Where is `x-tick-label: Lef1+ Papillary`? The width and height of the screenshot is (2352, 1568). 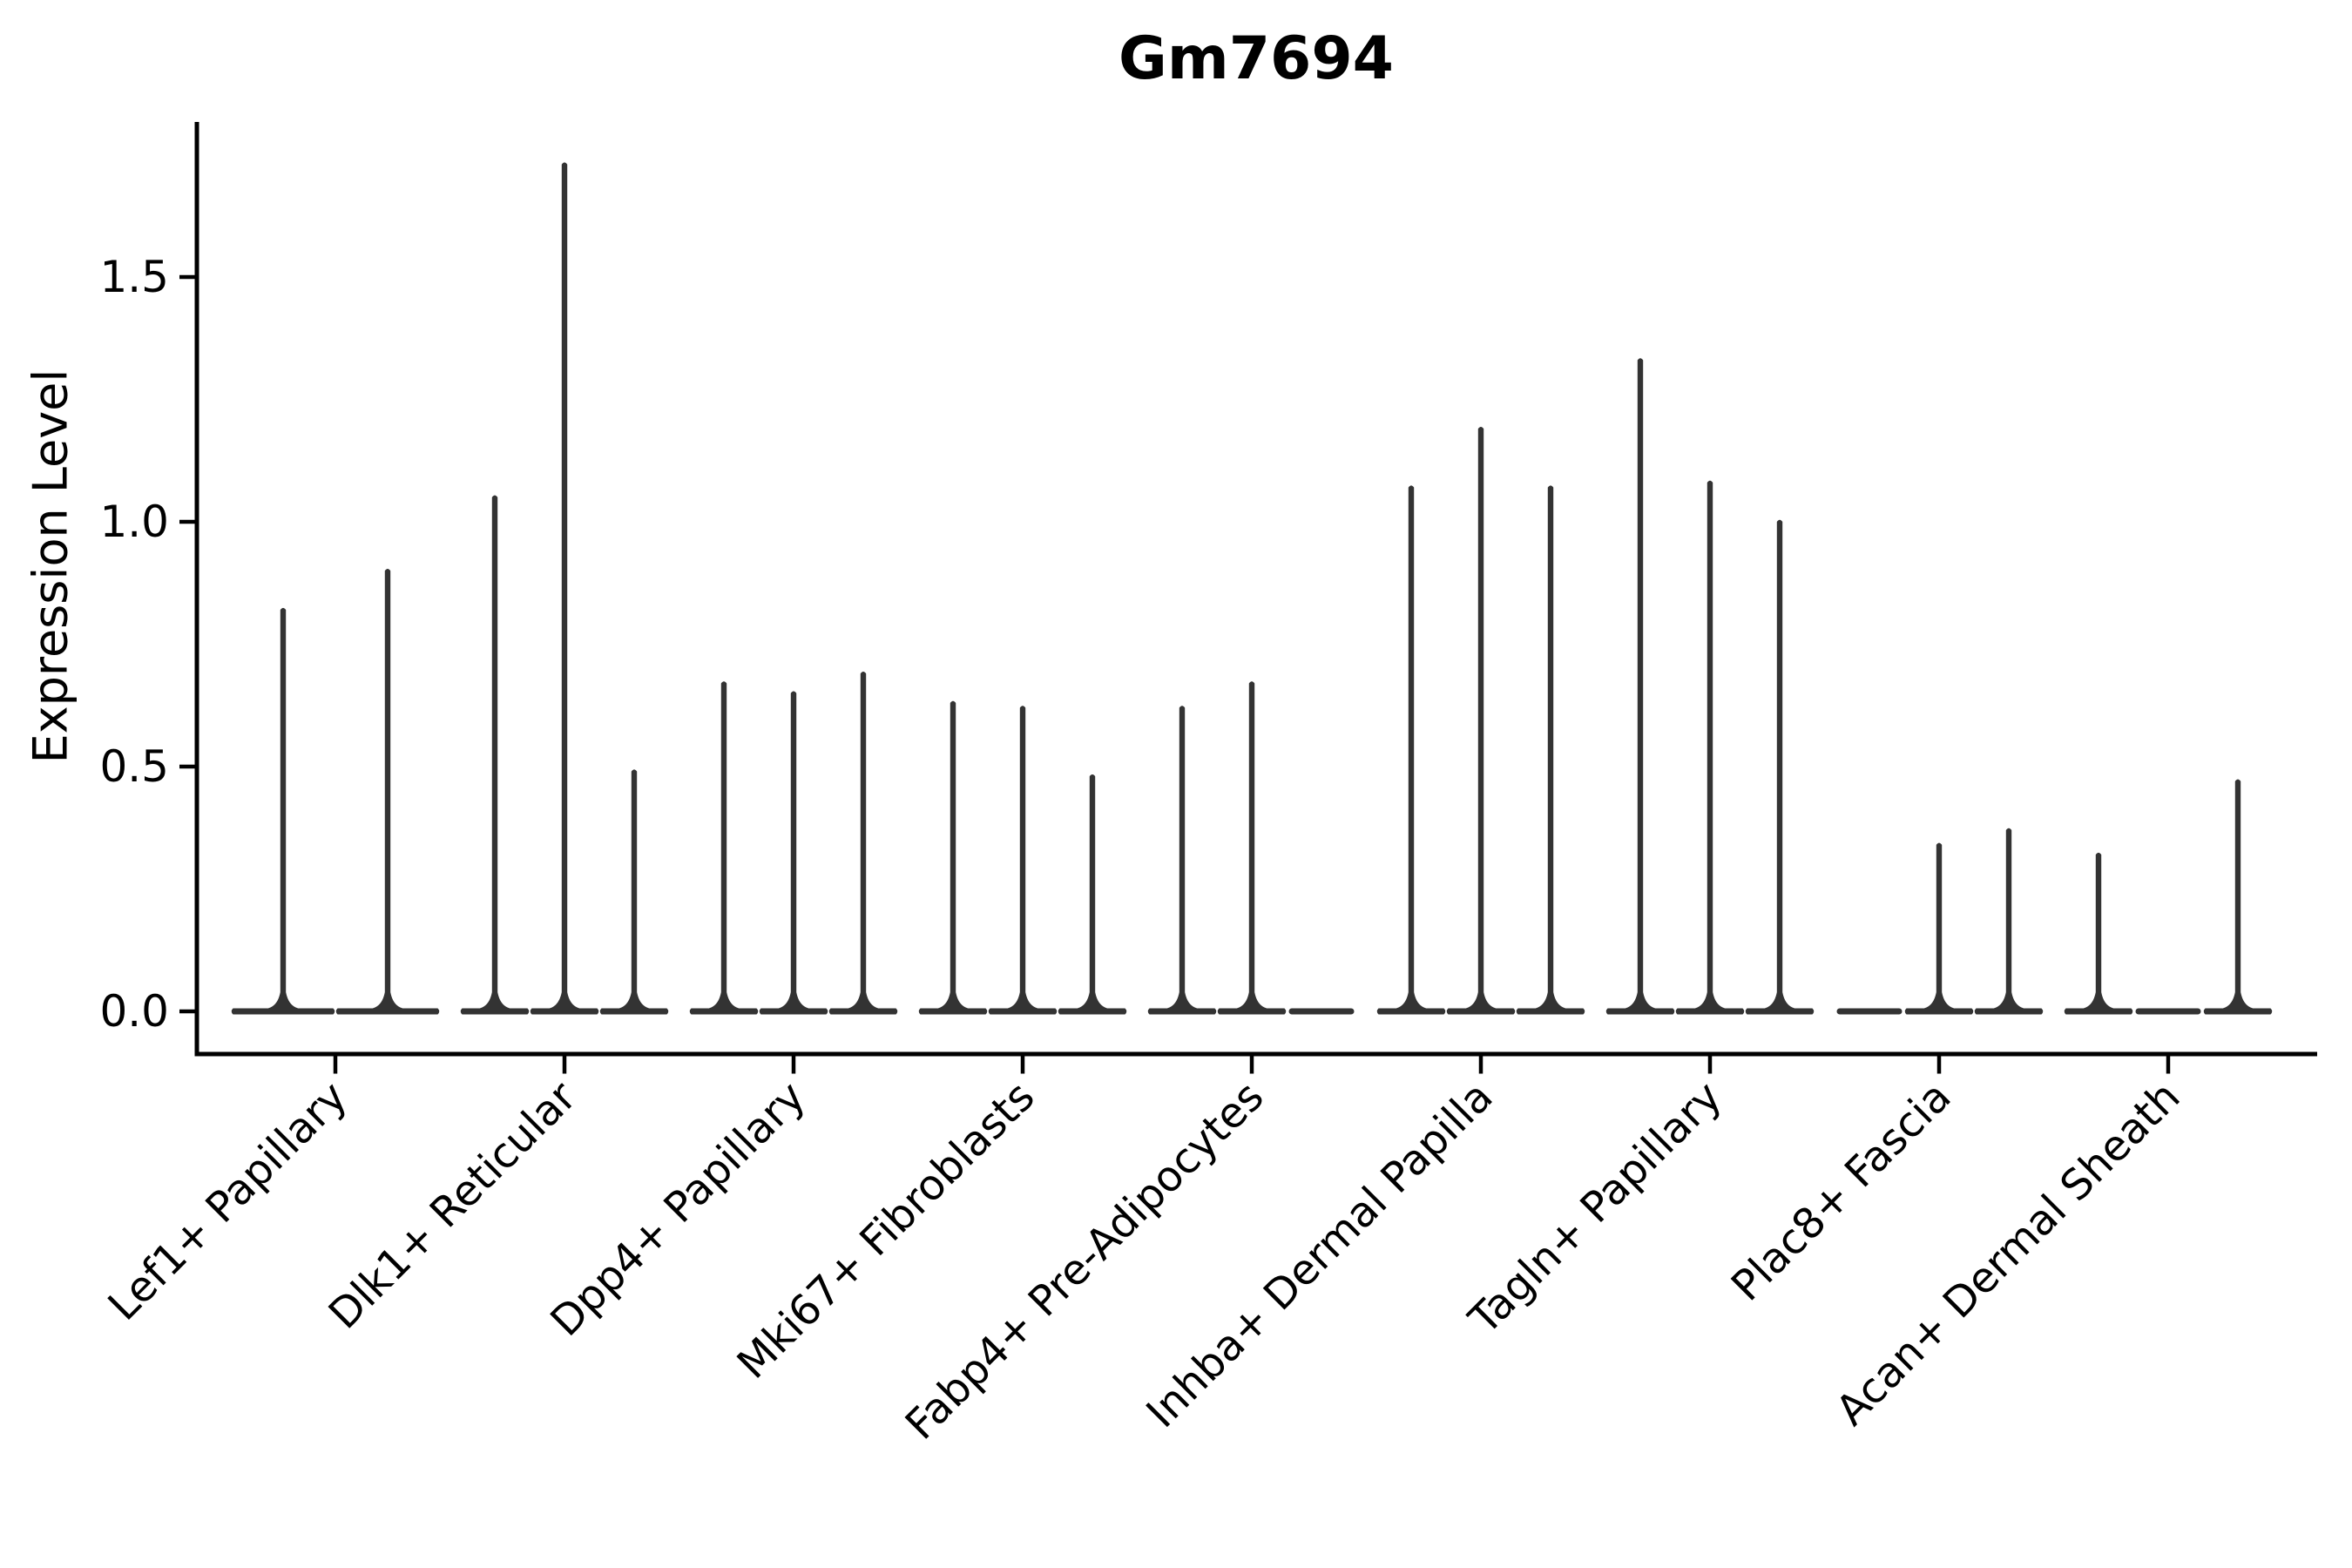 x-tick-label: Lef1+ Papillary is located at coordinates (228, 1201).